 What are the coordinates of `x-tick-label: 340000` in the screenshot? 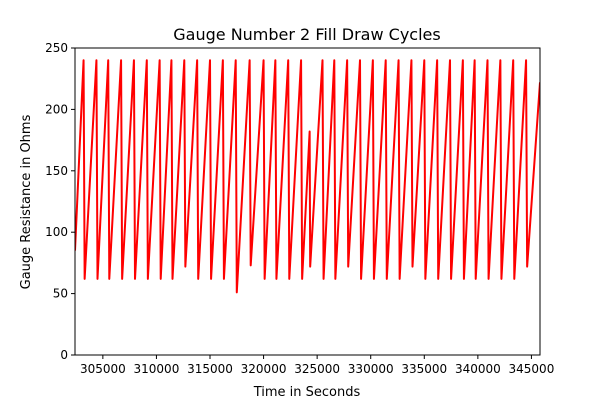 It's located at (478, 369).